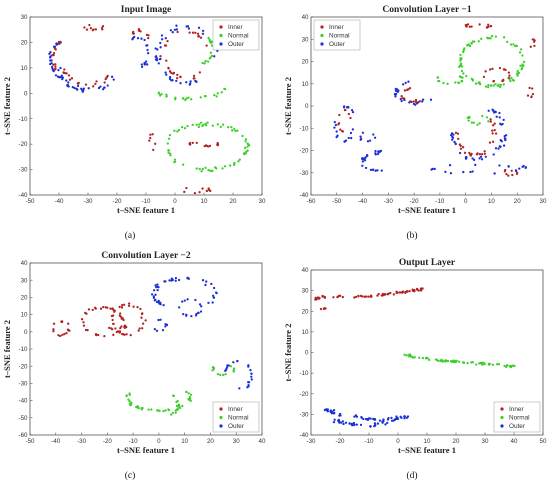 The height and width of the screenshot is (483, 550). Describe the element at coordinates (398, 441) in the screenshot. I see `x-tick-label: 0` at that location.